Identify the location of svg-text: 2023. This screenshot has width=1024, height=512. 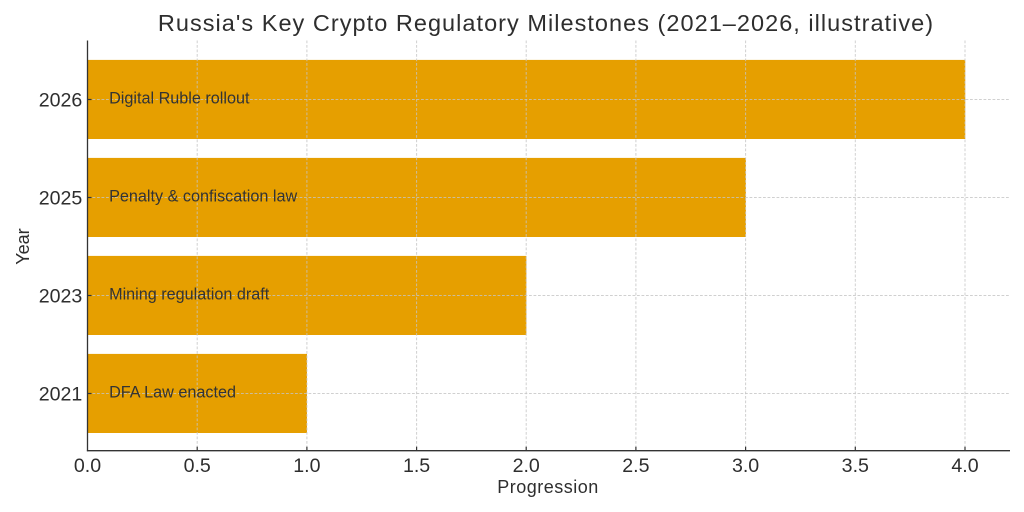
(61, 296).